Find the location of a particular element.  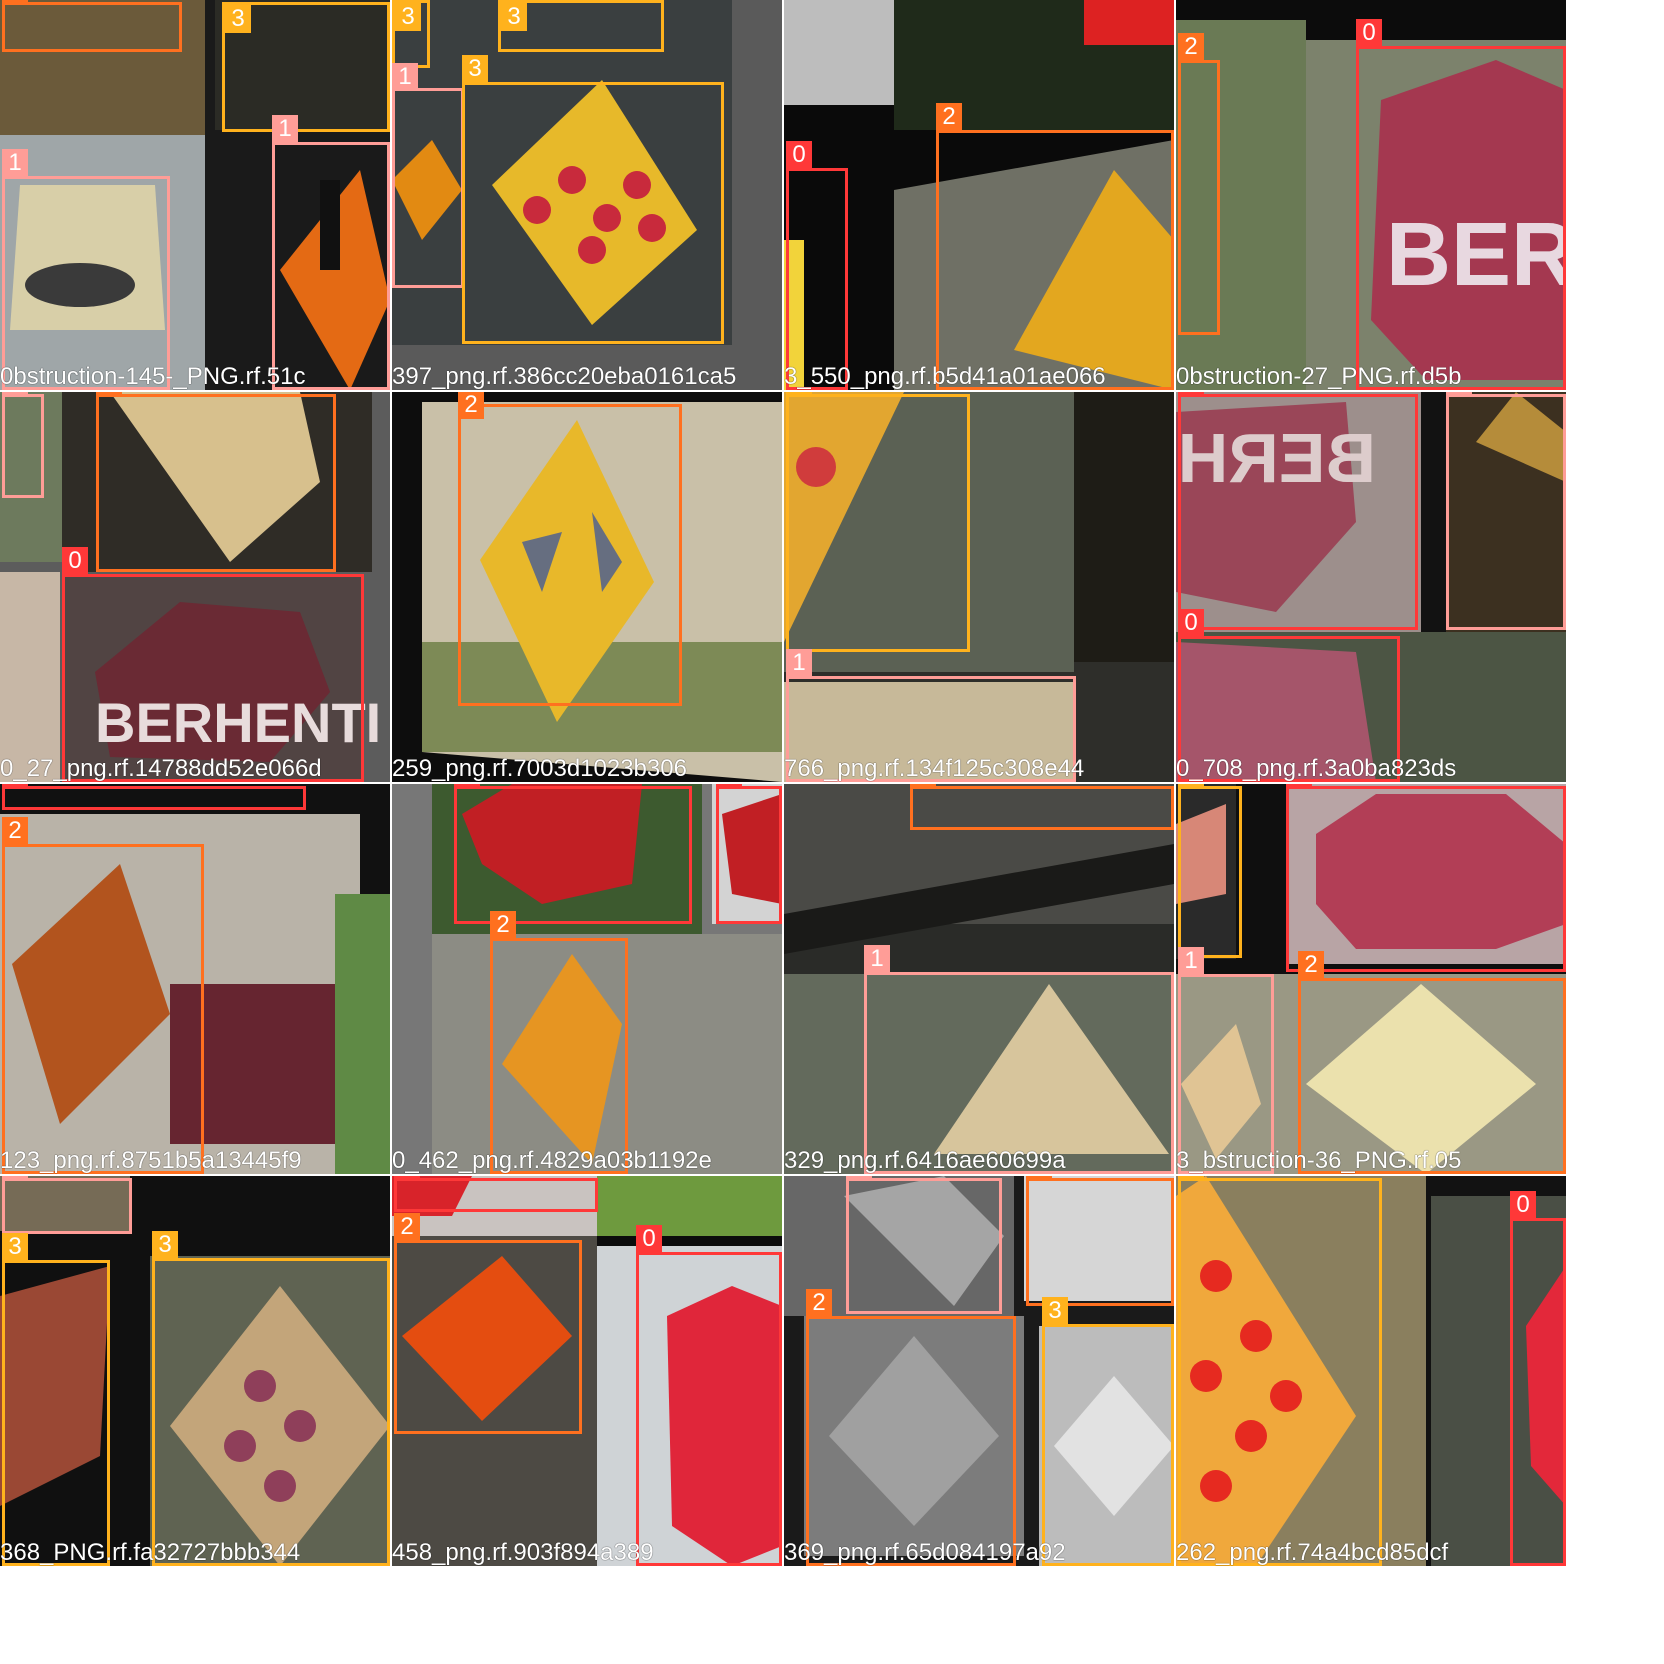

tile-r2c4: BERH 0 1 0 0_708_png.rf.3a0ba823ds is located at coordinates (1371, 587).